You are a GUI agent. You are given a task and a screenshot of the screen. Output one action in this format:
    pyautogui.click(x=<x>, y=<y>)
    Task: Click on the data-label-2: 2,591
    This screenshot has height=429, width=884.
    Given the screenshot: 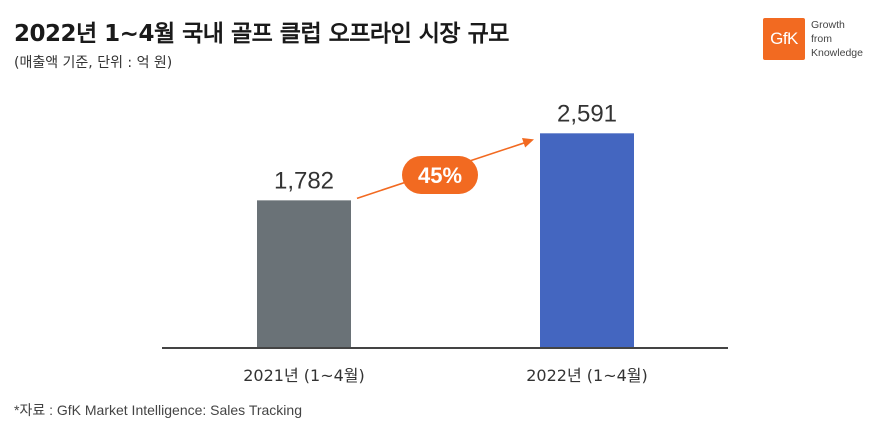 What is the action you would take?
    pyautogui.click(x=587, y=113)
    